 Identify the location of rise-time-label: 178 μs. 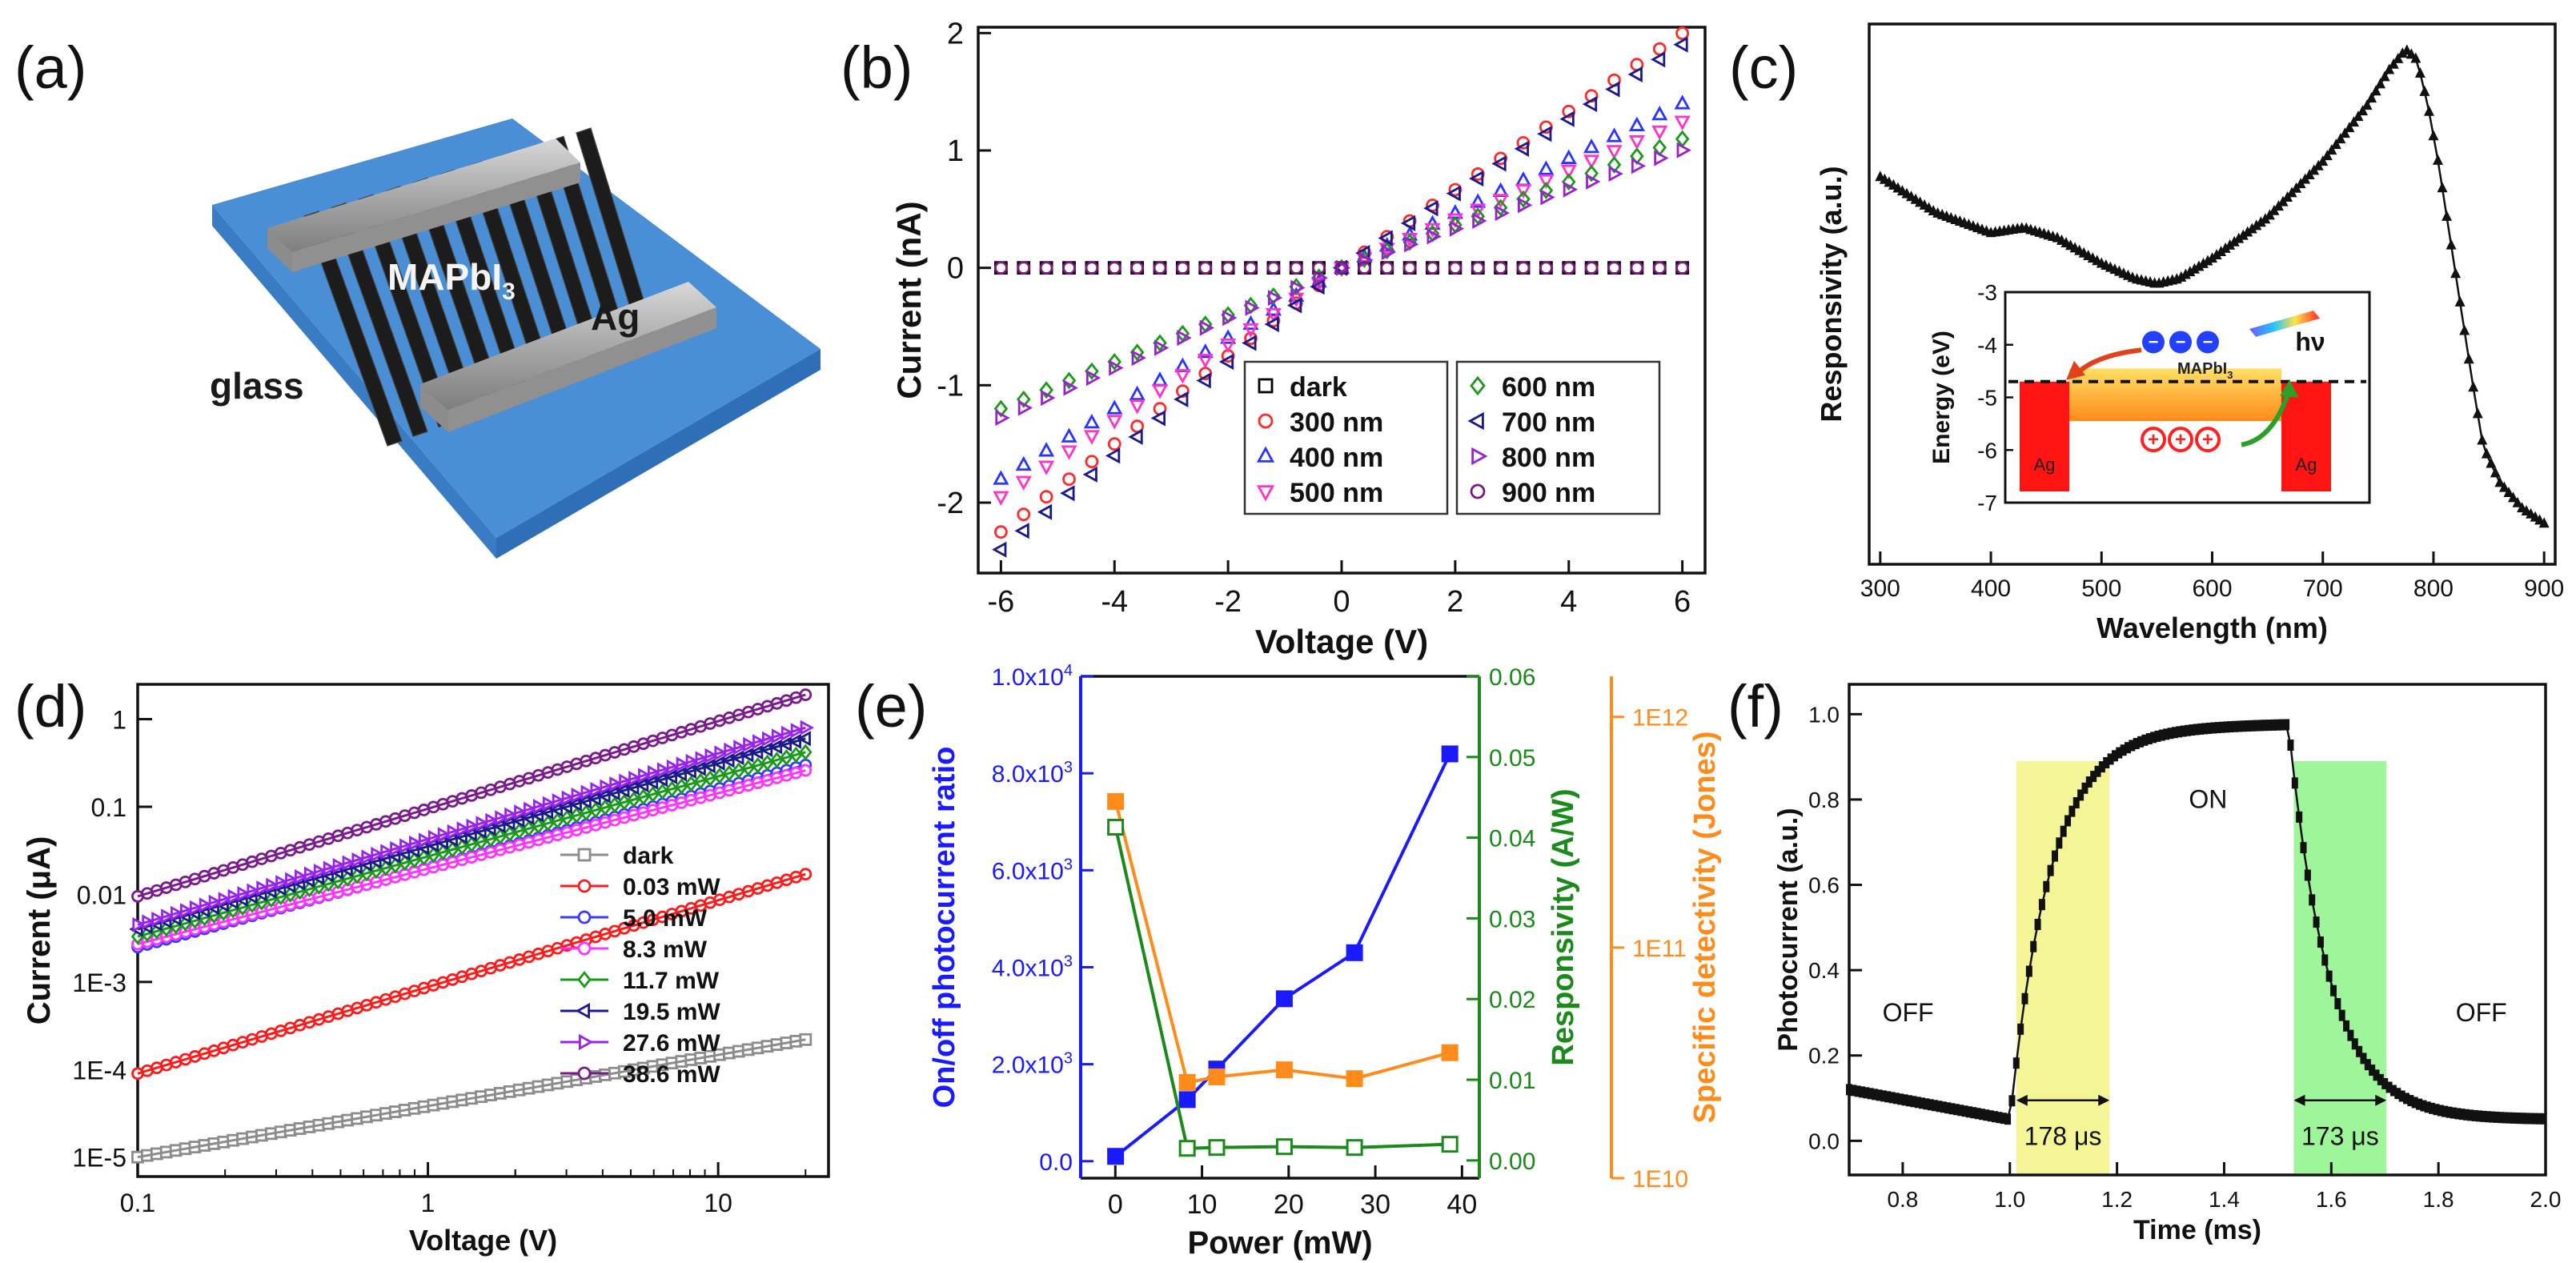
(2063, 1136).